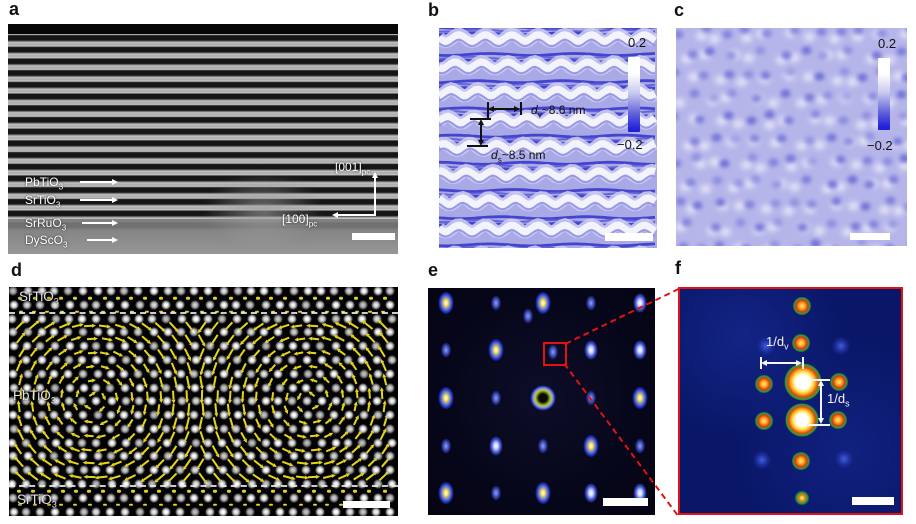 The width and height of the screenshot is (916, 524). What do you see at coordinates (558, 111) in the screenshot?
I see `dv-annotation: dv~8.6 nm` at bounding box center [558, 111].